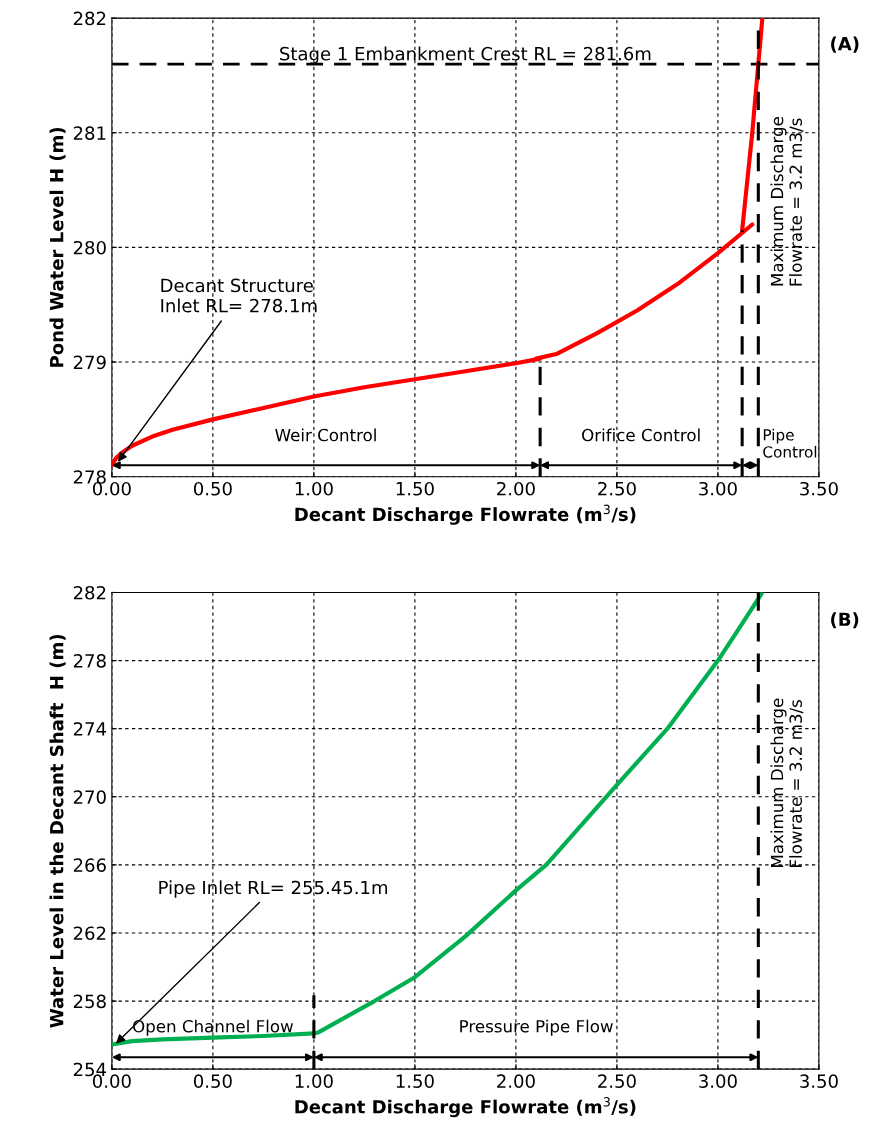  What do you see at coordinates (89, 247) in the screenshot?
I see `y-tick-label: 280` at bounding box center [89, 247].